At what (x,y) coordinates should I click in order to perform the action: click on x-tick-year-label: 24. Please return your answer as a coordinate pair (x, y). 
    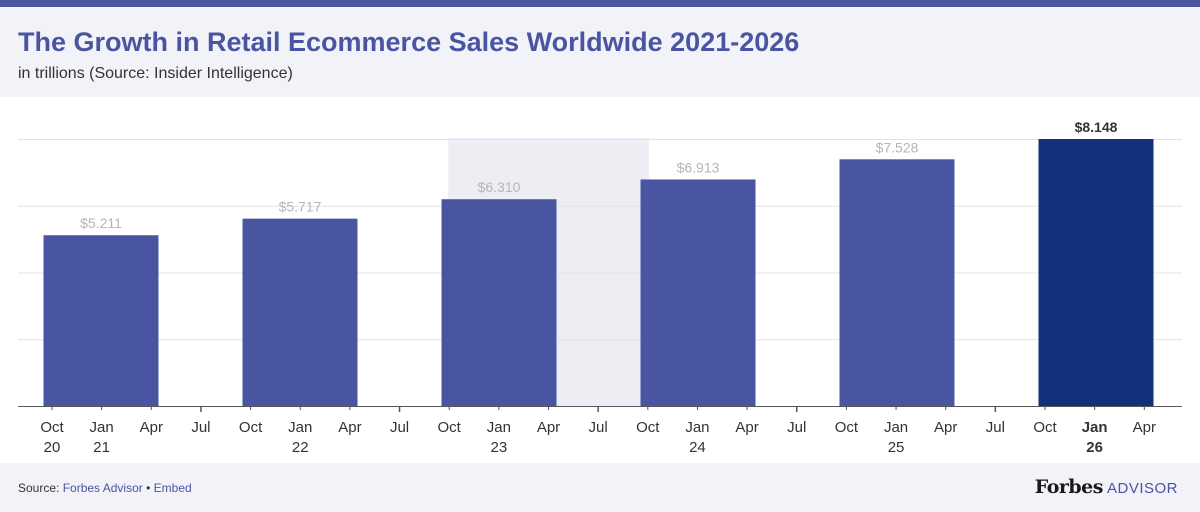
    Looking at the image, I should click on (697, 447).